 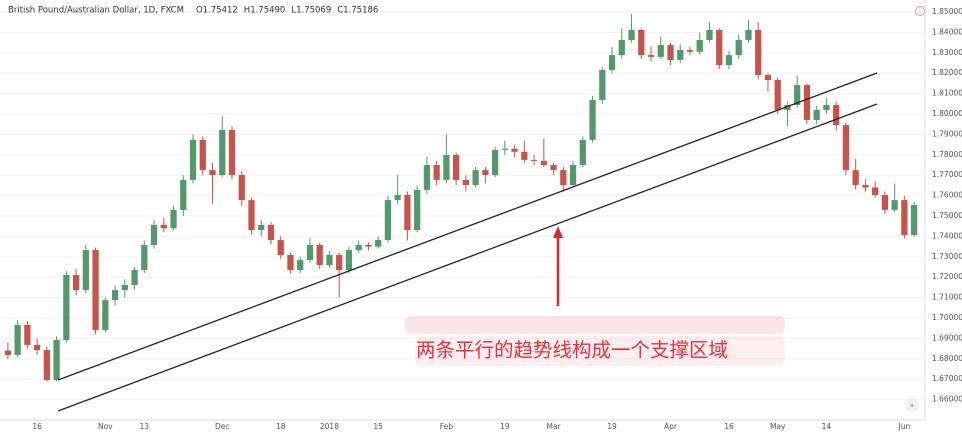 I want to click on y-tick-label: 1.72000, so click(x=947, y=276).